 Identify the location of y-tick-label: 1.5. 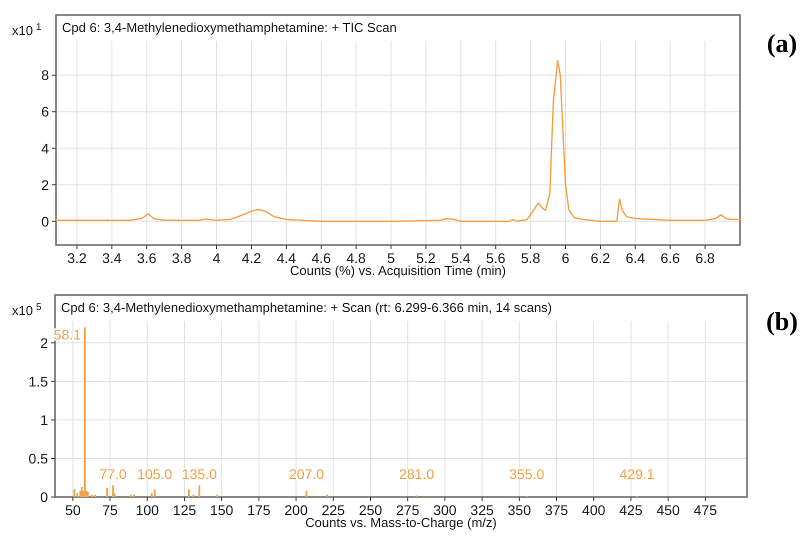
(38, 381).